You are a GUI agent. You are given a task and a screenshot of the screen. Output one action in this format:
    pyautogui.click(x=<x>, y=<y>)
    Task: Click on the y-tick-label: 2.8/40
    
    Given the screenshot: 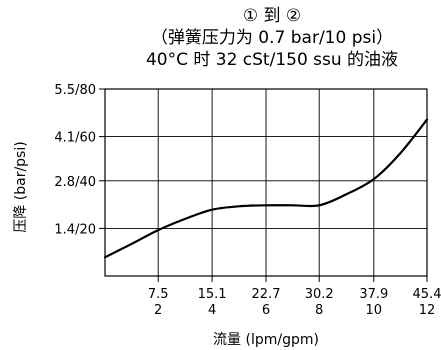 What is the action you would take?
    pyautogui.click(x=75, y=182)
    